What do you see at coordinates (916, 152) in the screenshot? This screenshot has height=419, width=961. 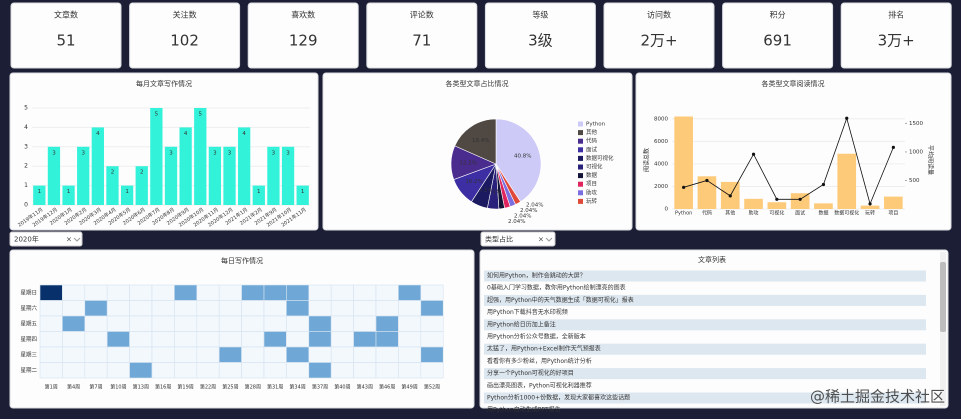 I see `y2-tick-label: 1000` at bounding box center [916, 152].